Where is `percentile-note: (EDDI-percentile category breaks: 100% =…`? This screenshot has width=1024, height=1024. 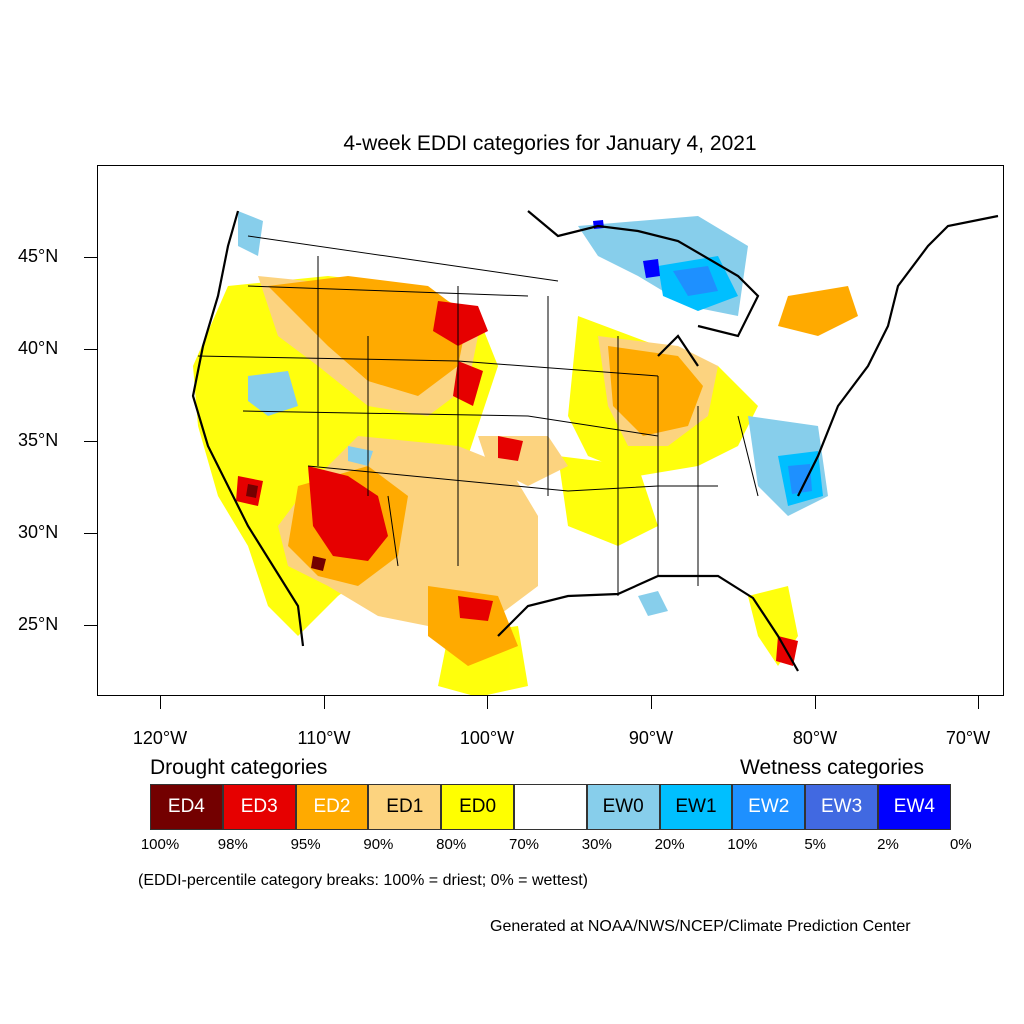 percentile-note: (EDDI-percentile category breaks: 100% =… is located at coordinates (363, 880).